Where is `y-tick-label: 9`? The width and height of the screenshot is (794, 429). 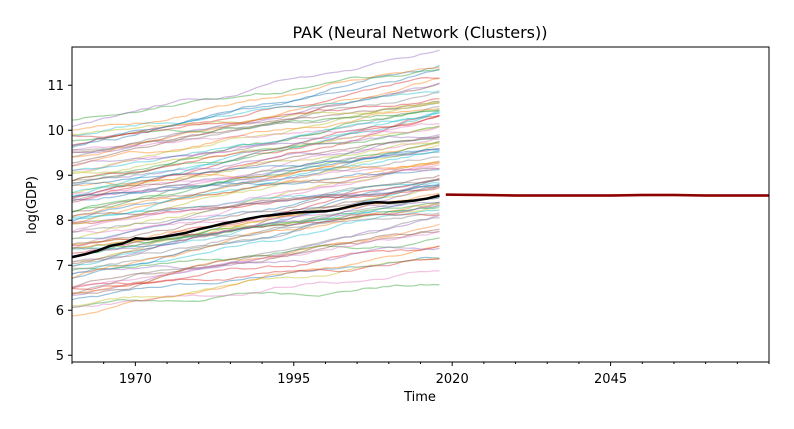
y-tick-label: 9 is located at coordinates (60, 176).